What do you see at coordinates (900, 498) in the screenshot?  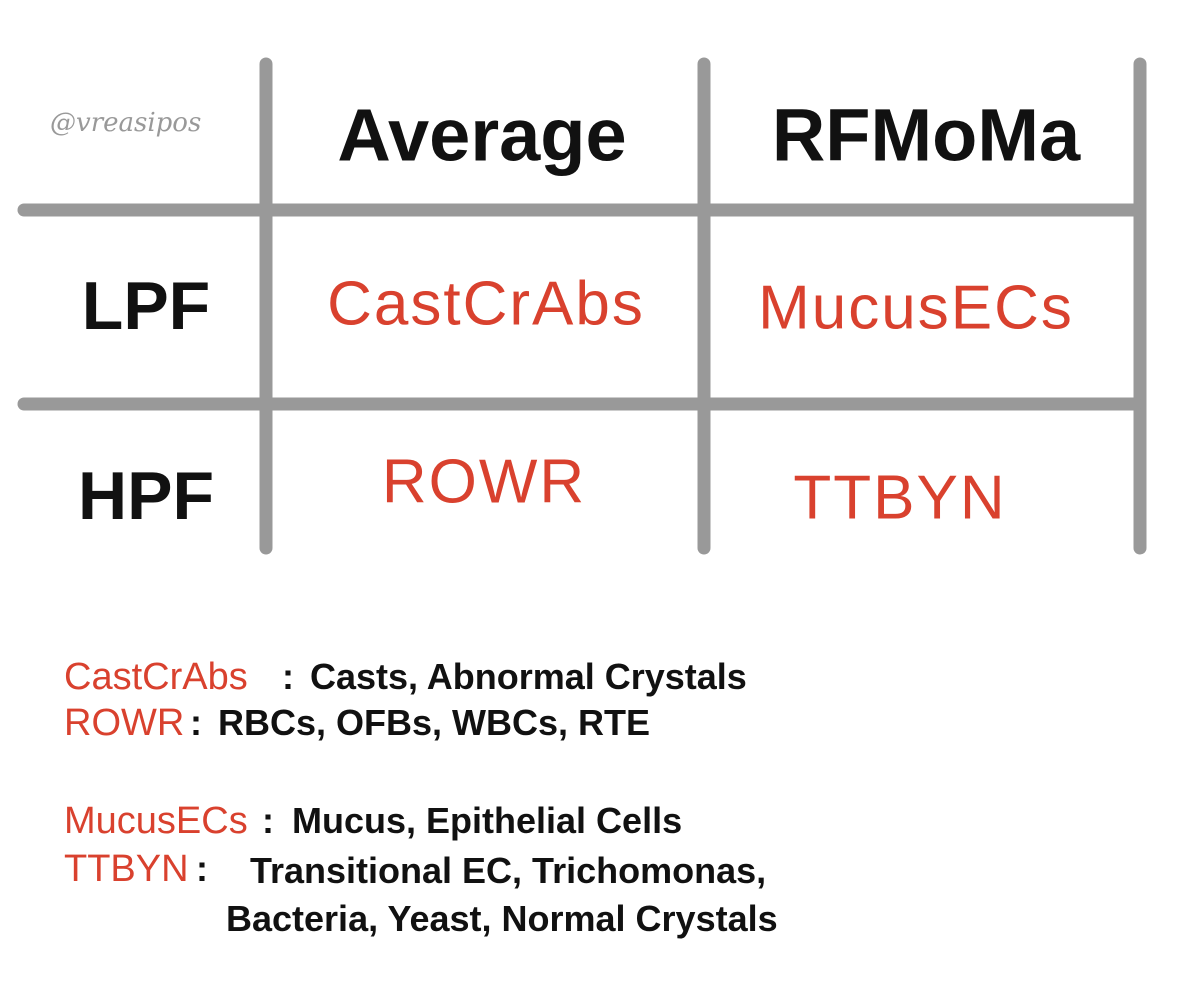 I see `table-cell: TTBYN` at bounding box center [900, 498].